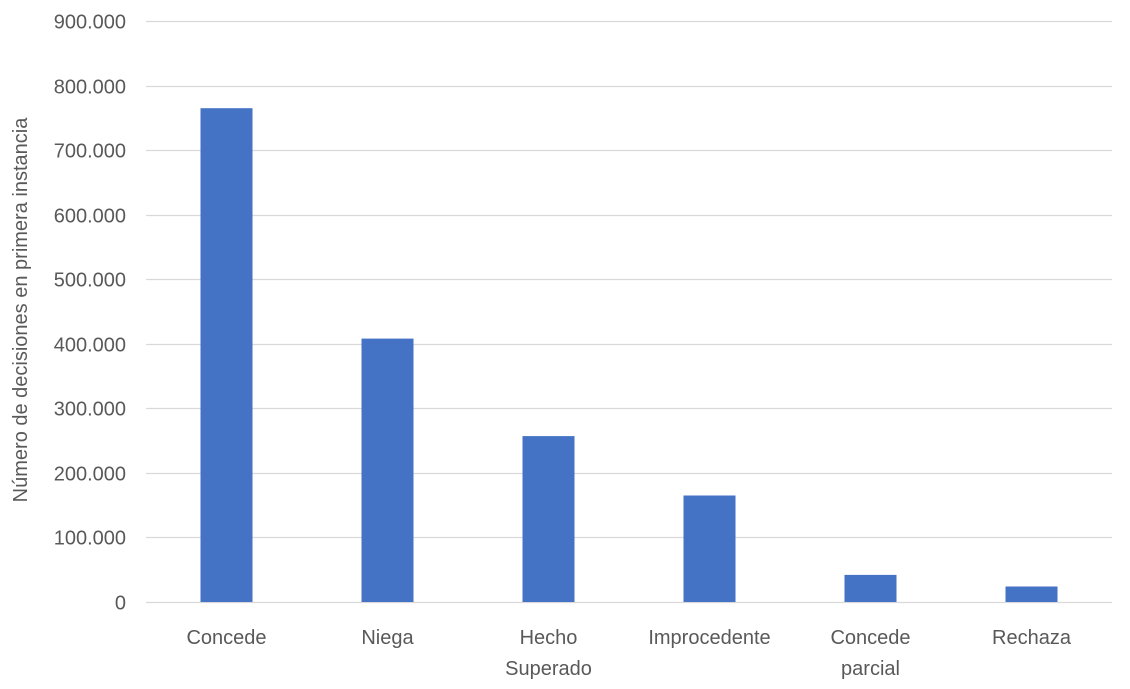 The width and height of the screenshot is (1130, 689). I want to click on y-tick-label: 700.000, so click(90, 152).